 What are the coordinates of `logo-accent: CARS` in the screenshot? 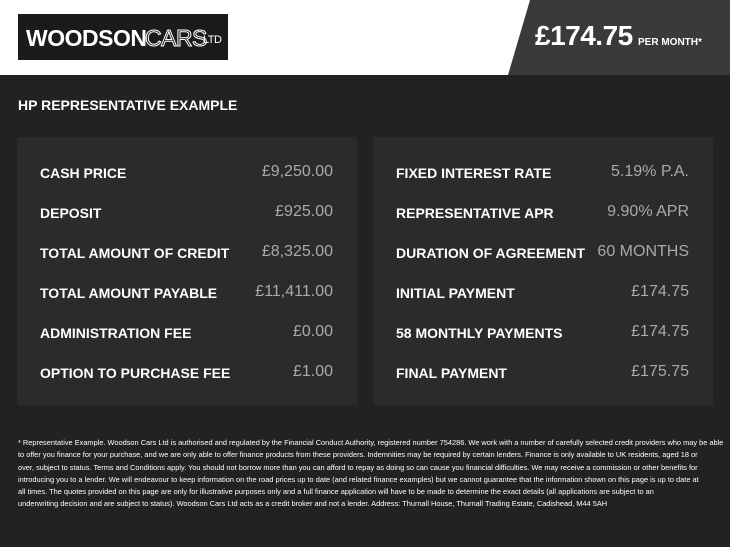 It's located at (176, 38).